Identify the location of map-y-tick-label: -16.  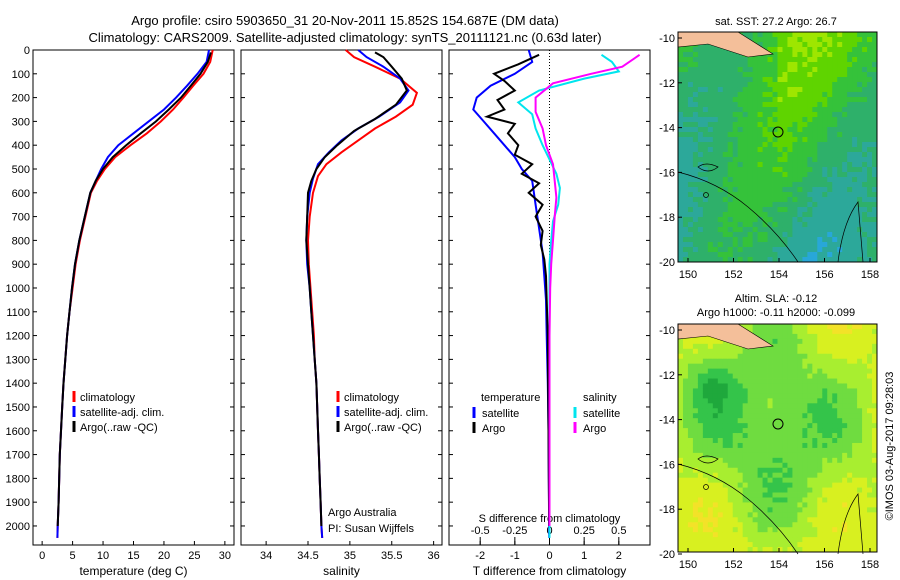
(667, 173).